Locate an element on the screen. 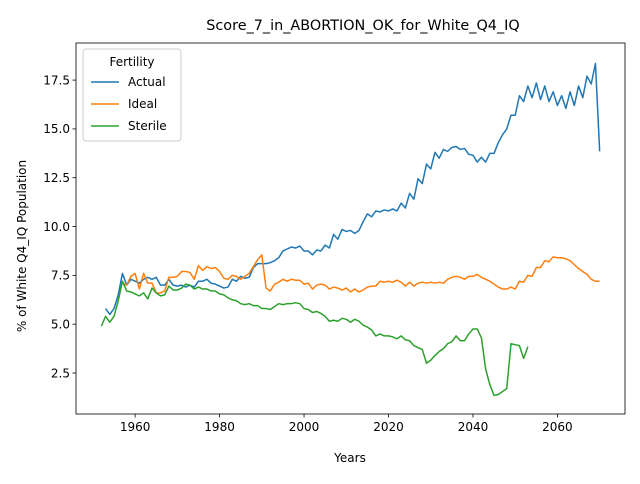 The width and height of the screenshot is (640, 484). legend: Fertility Actual Ideal Sterile is located at coordinates (132, 95).